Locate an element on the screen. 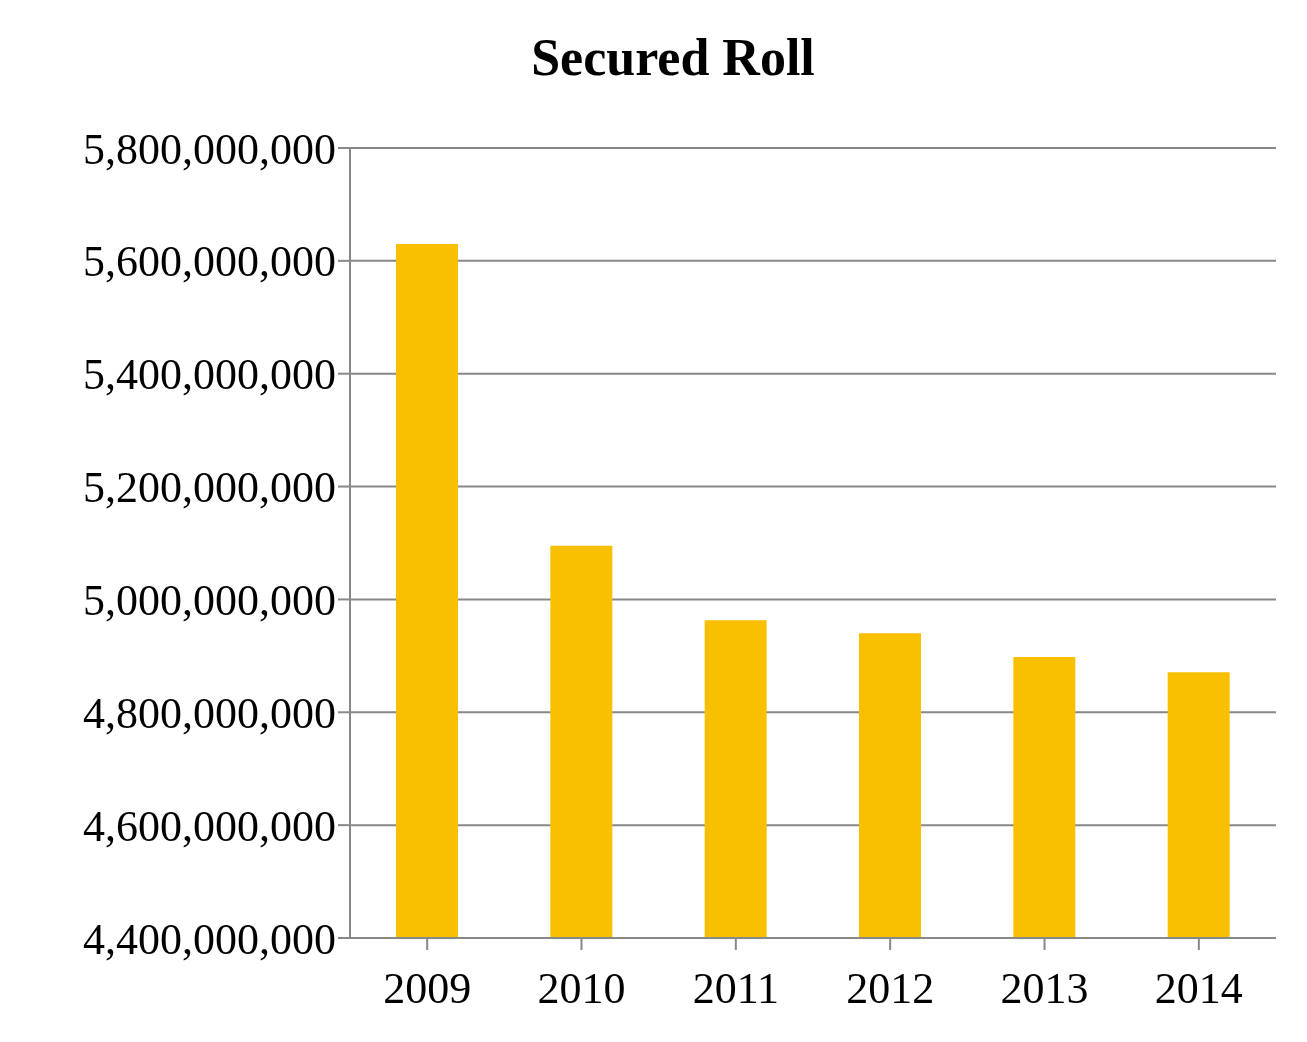 This screenshot has width=1307, height=1042. y-tick-label: 4,800,000,000 is located at coordinates (209, 713).